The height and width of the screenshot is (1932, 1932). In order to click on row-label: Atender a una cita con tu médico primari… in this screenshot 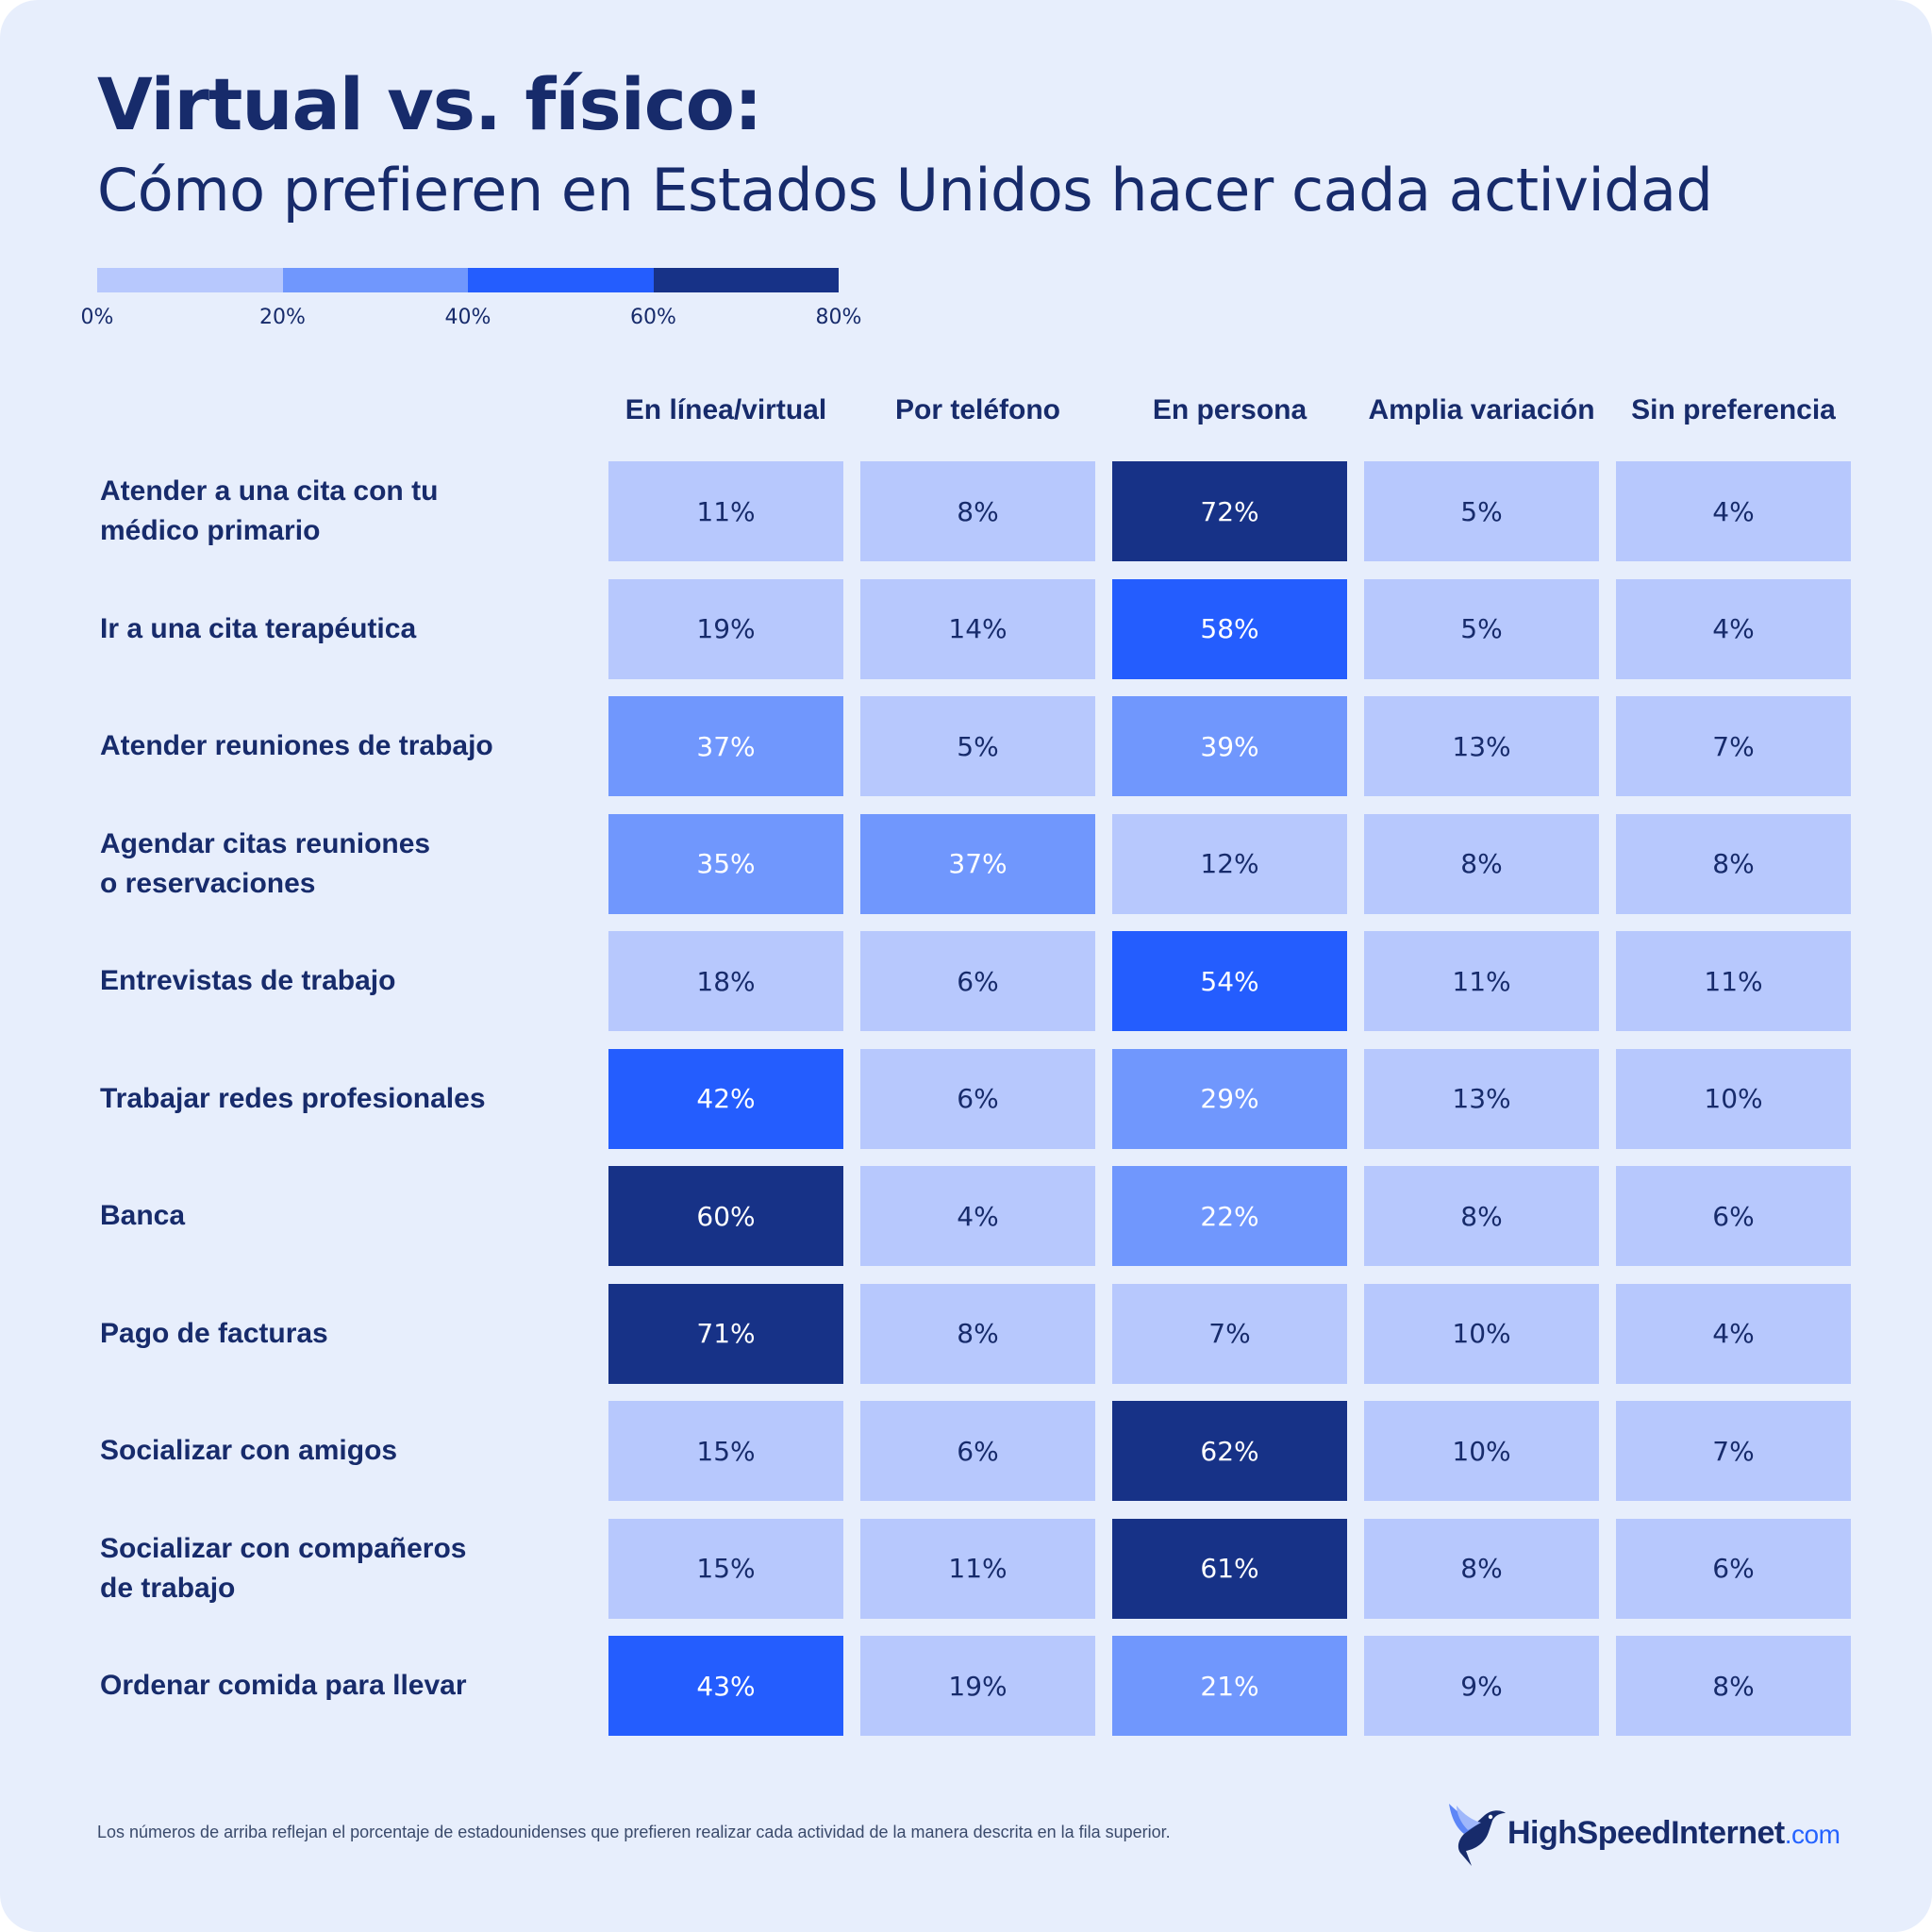, I will do `click(269, 511)`.